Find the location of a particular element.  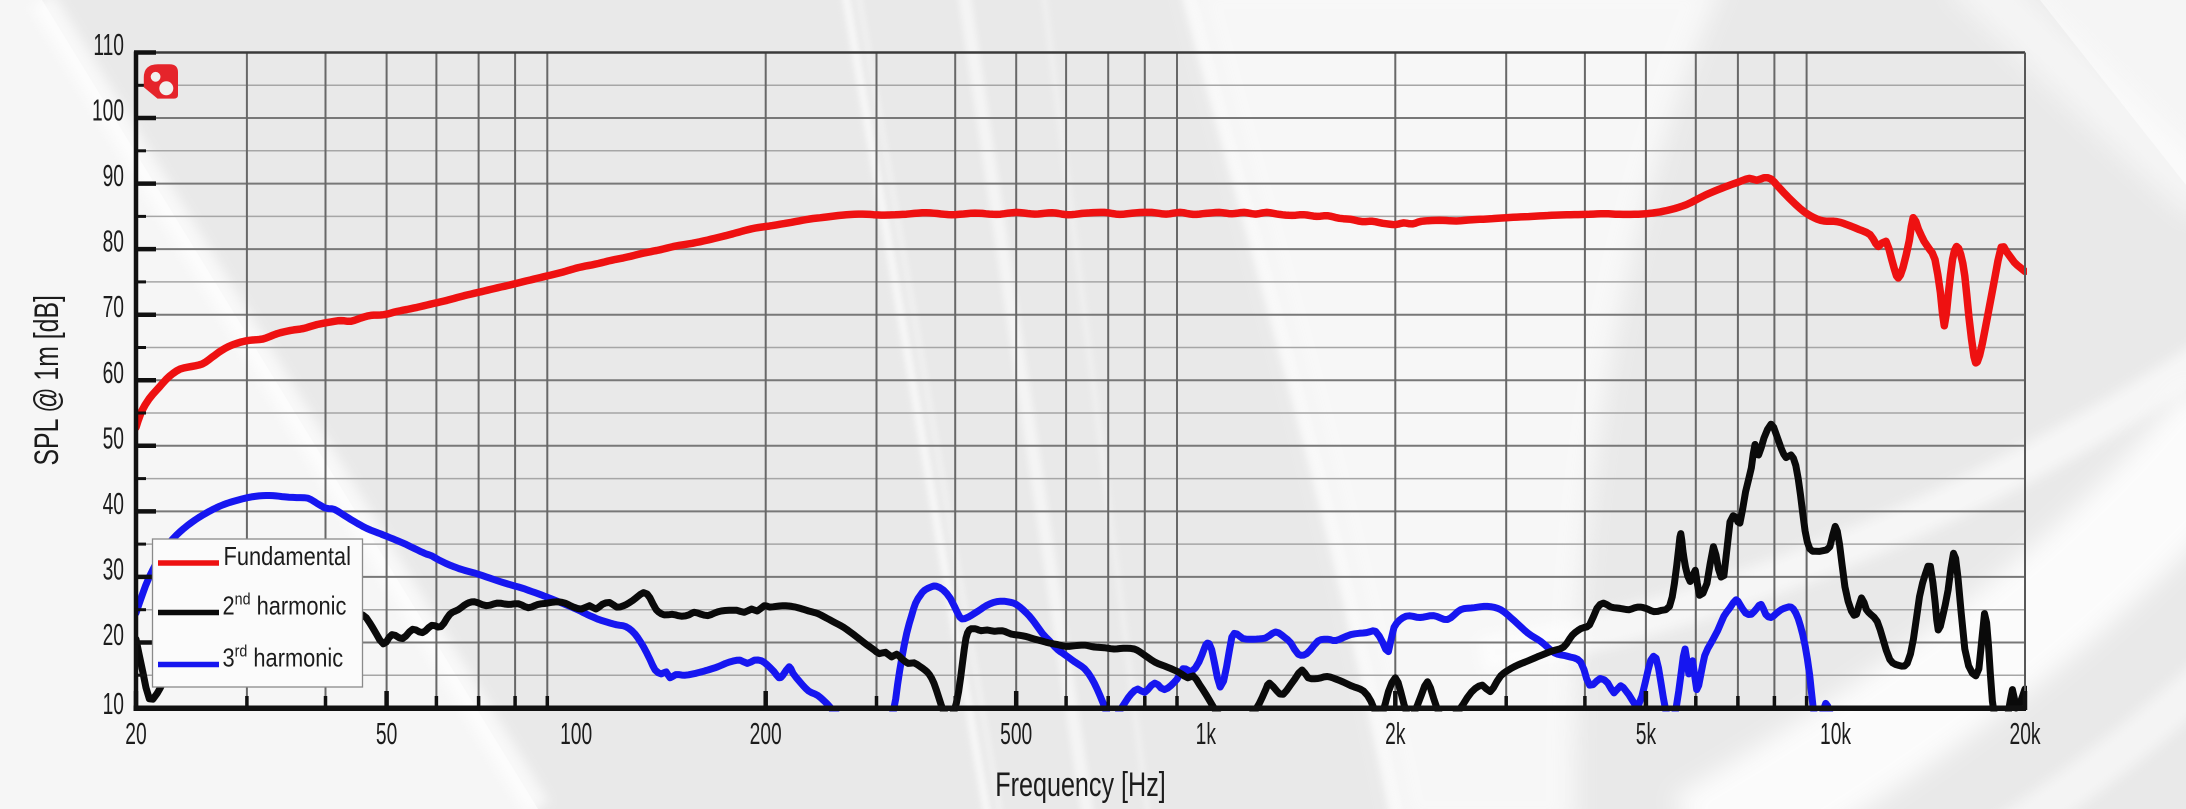

svg-text: 10 is located at coordinates (113, 705).